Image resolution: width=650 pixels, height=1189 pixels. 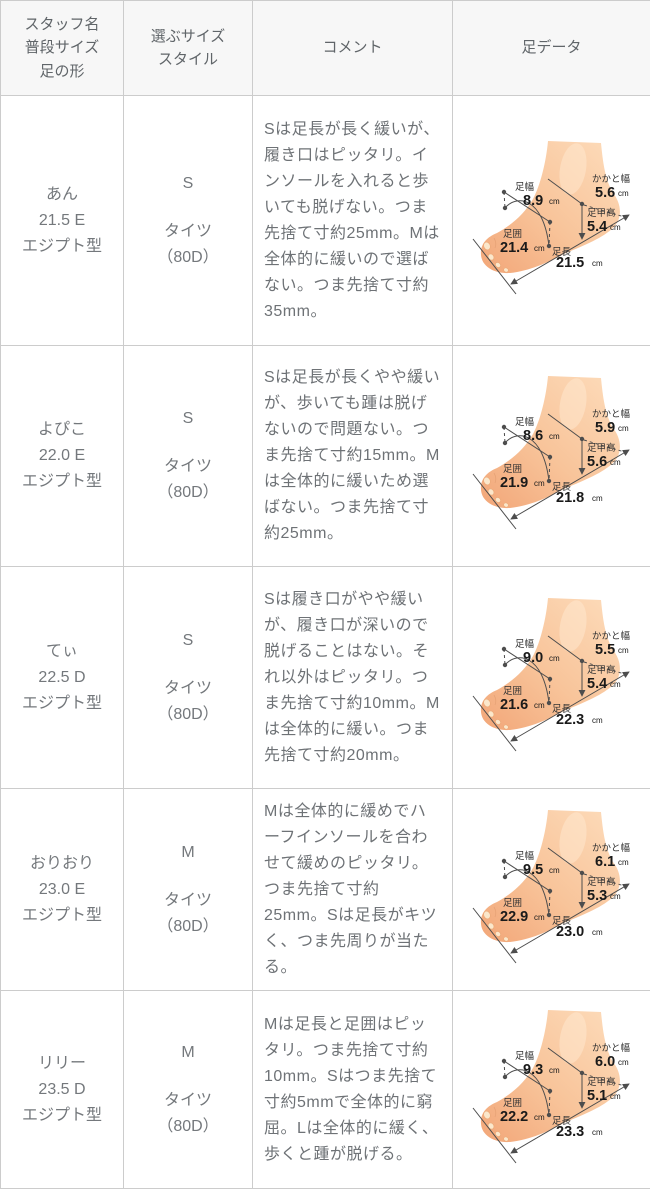 What do you see at coordinates (533, 436) in the screenshot?
I see `foot-width-value: 8.6` at bounding box center [533, 436].